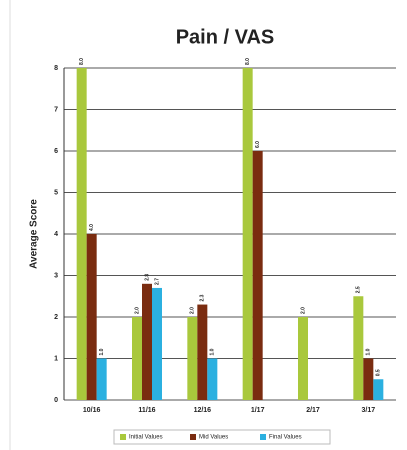 The width and height of the screenshot is (407, 450). I want to click on legend-label: Mid Values, so click(213, 438).